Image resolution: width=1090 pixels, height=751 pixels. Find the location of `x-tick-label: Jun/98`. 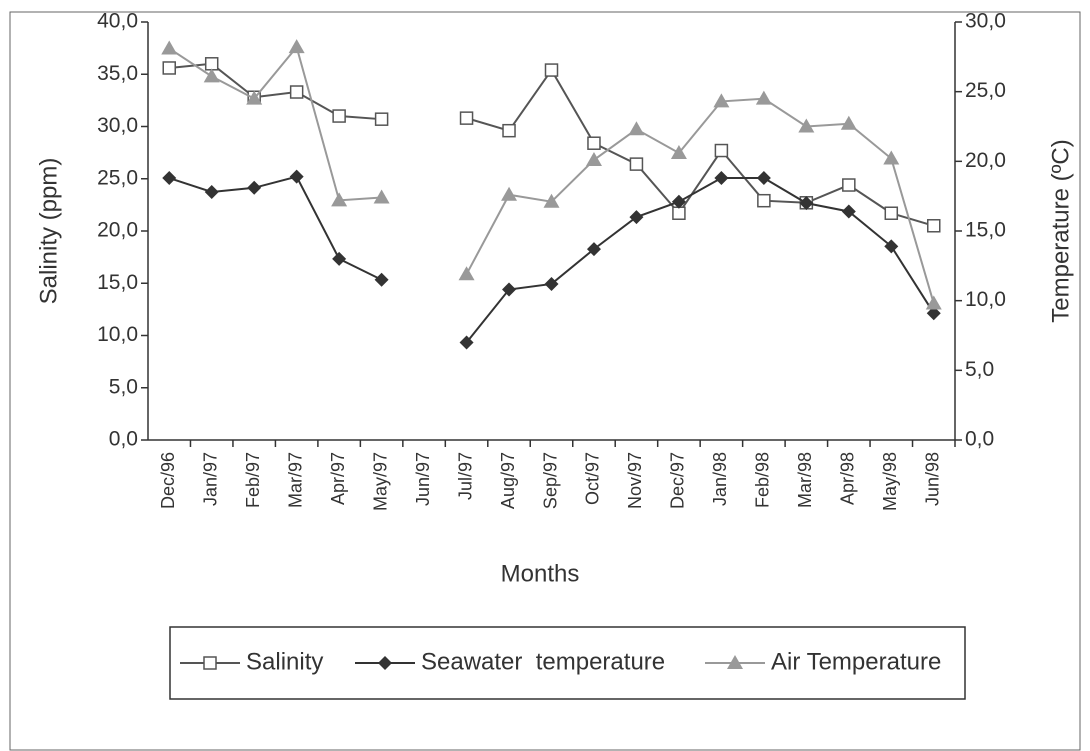

x-tick-label: Jun/98 is located at coordinates (933, 479).